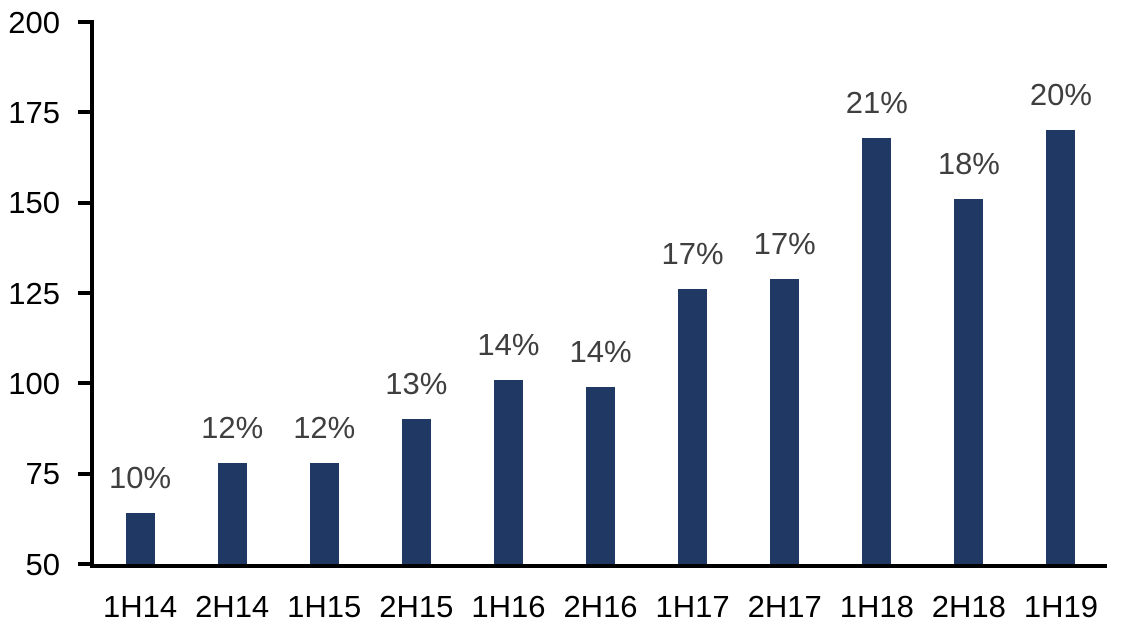 This screenshot has height=641, width=1129. Describe the element at coordinates (416, 384) in the screenshot. I see `bar-data-label: 13%` at that location.